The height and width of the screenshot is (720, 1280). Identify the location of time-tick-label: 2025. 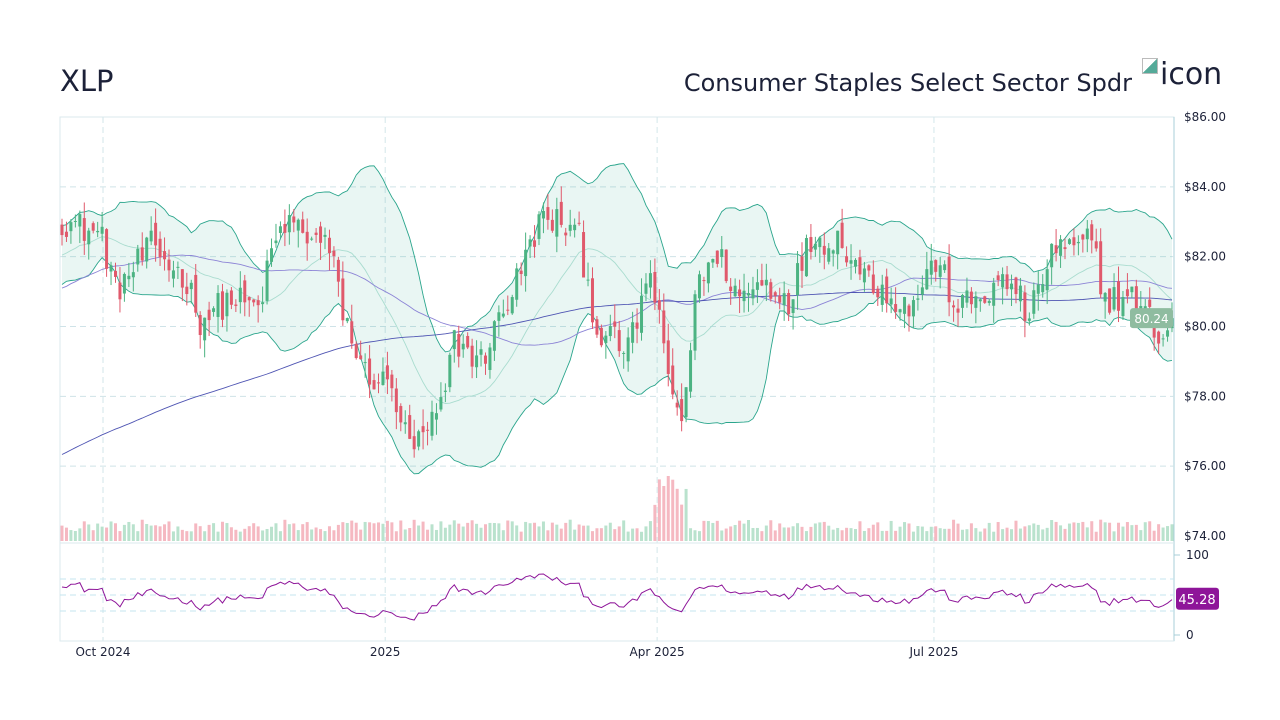
(385, 652).